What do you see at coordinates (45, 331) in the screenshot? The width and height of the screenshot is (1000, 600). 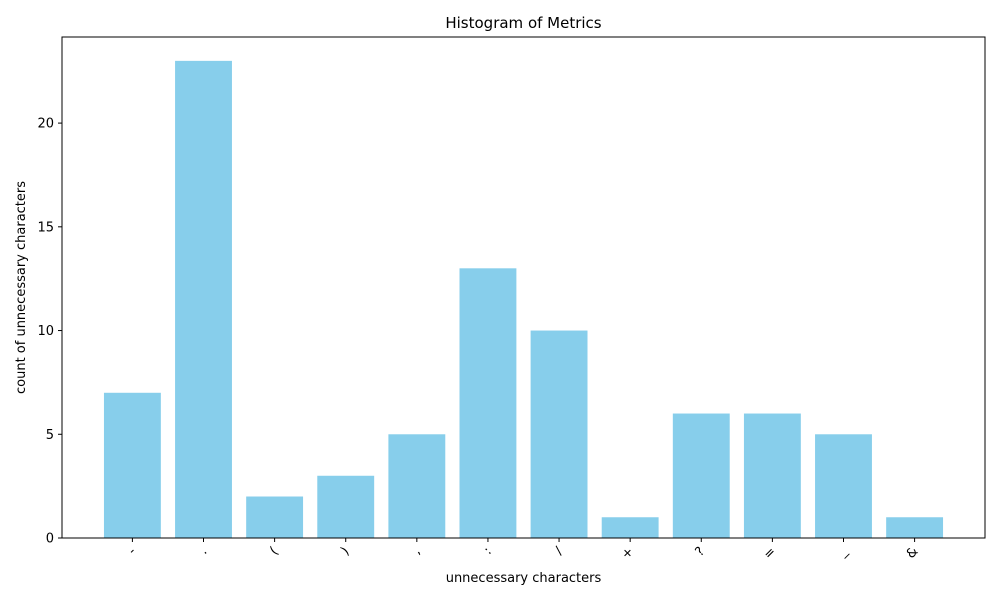 I see `y-tick-label: 10` at bounding box center [45, 331].